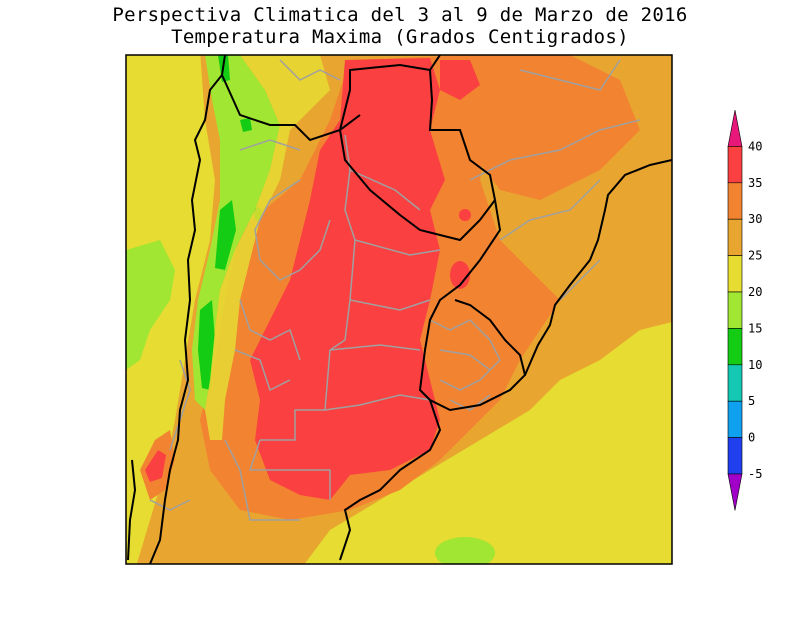 This screenshot has height=618, width=800. Describe the element at coordinates (400, 37) in the screenshot. I see `map-subtitle: Temperatura Maxima (Grados Centigrados)` at that location.